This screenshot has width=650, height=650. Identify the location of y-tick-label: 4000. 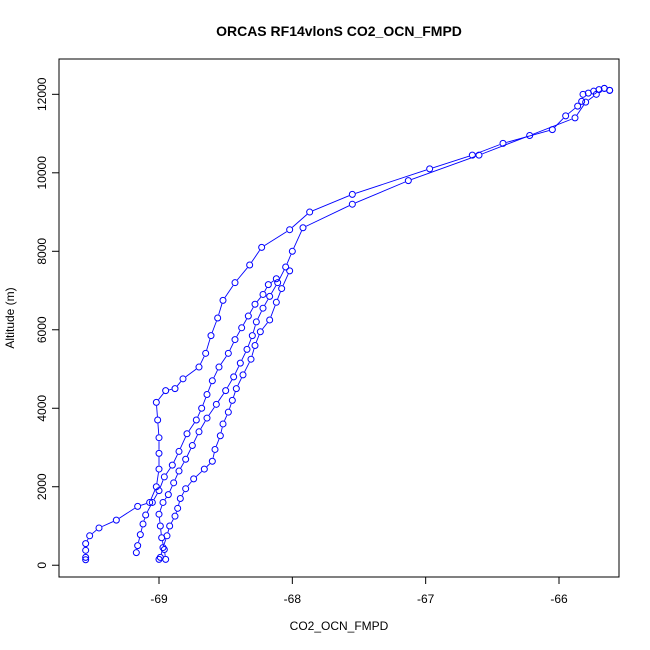
(42, 408).